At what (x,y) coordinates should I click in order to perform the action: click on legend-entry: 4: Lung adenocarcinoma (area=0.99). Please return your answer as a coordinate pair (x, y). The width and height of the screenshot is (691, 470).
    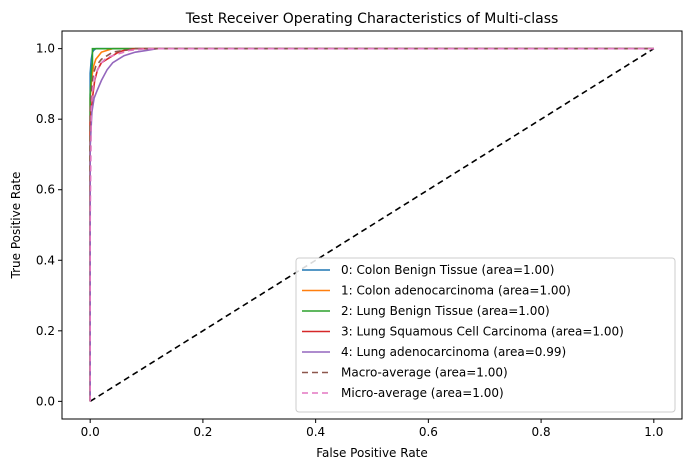
    Looking at the image, I should click on (453, 352).